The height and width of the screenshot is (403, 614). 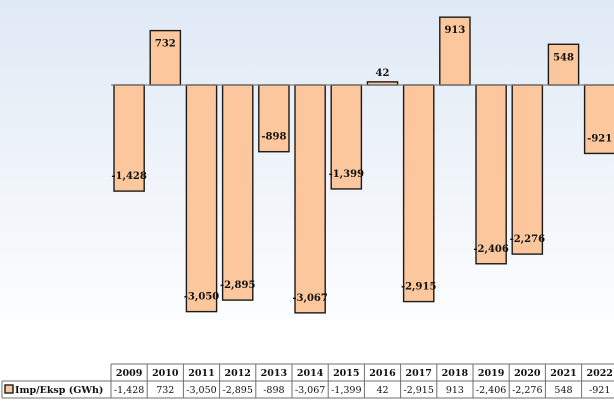 I want to click on value-label-2011: -3,050, so click(x=202, y=297).